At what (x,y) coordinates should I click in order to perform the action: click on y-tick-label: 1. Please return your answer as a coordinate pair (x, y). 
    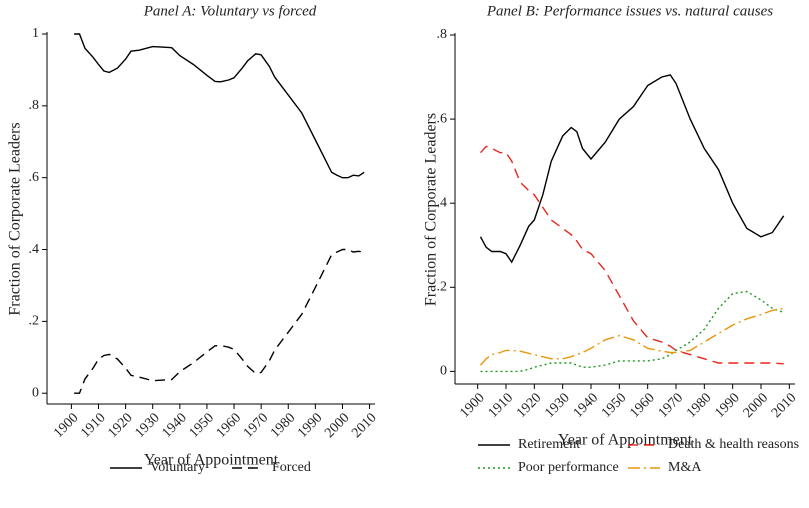
    Looking at the image, I should click on (35, 33).